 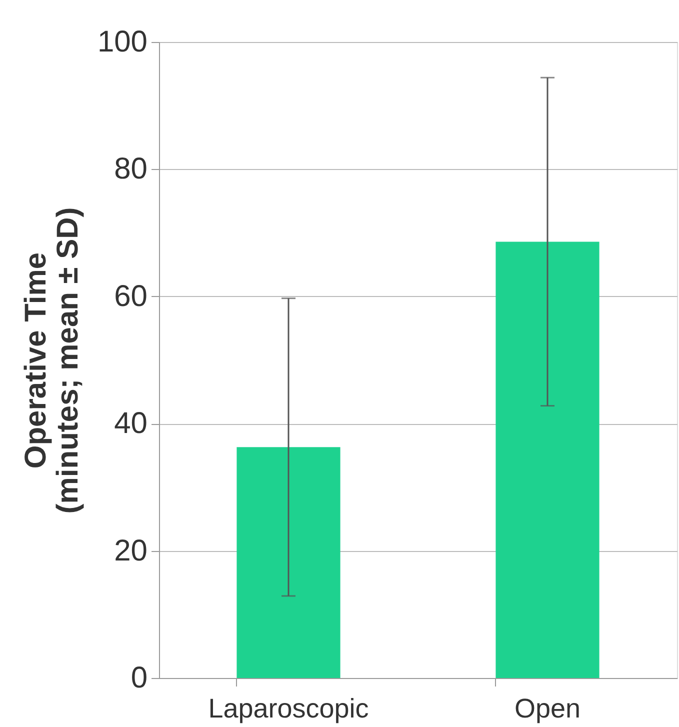 I want to click on y-tick-label: 0, so click(x=139, y=678).